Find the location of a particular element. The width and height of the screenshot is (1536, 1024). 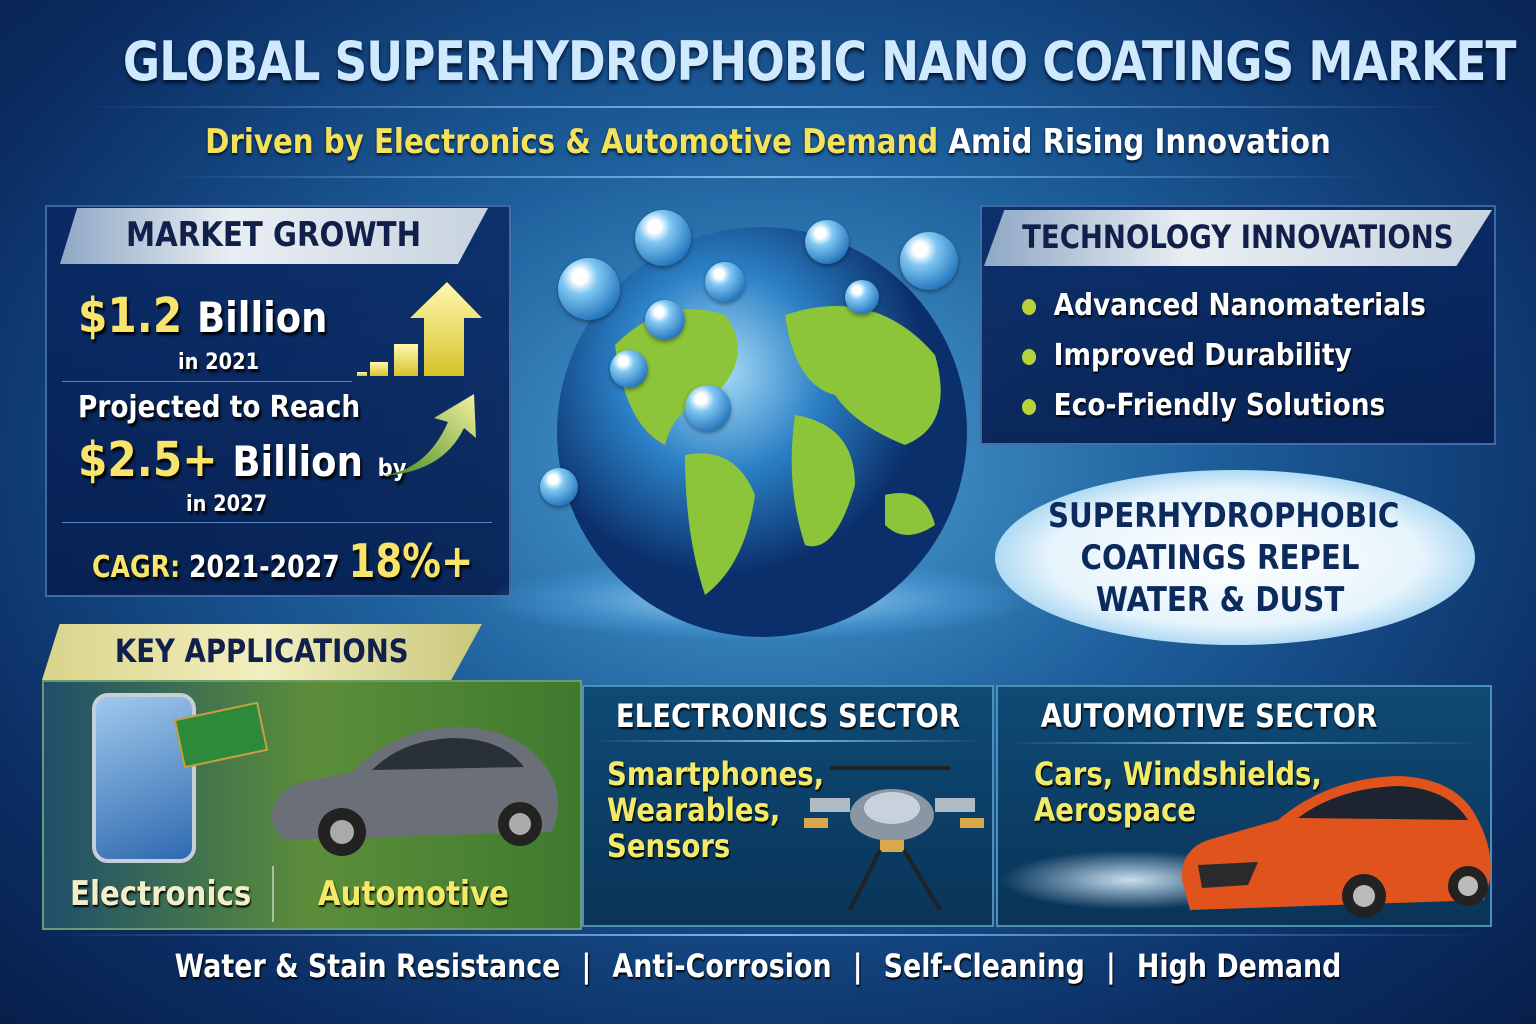

technology-heading-text: TECHNOLOGY INNOVATIONS is located at coordinates (1238, 237).